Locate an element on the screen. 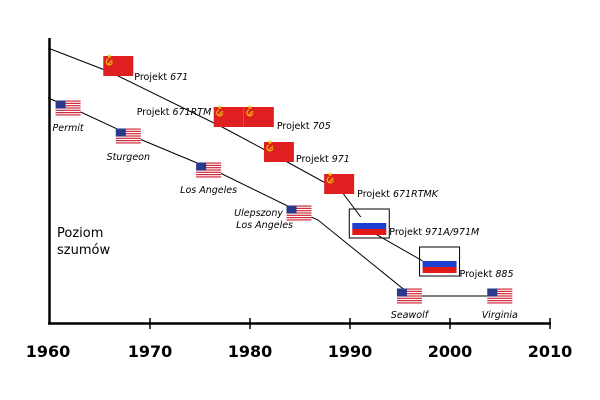  x-tick-label: 2000 is located at coordinates (450, 351).